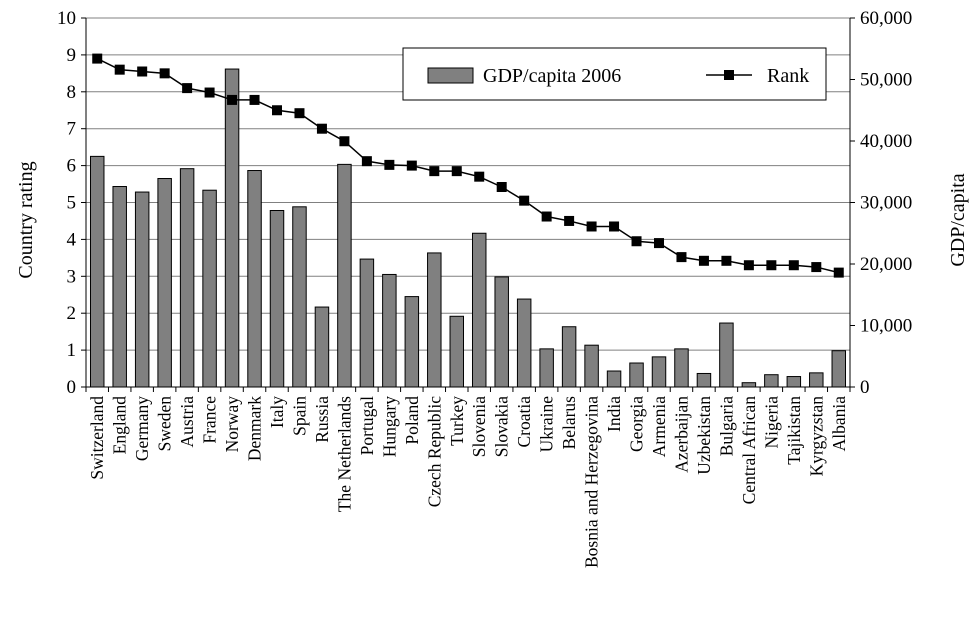 Image resolution: width=970 pixels, height=641 pixels. What do you see at coordinates (886, 203) in the screenshot?
I see `right-tick-label: 30,000` at bounding box center [886, 203].